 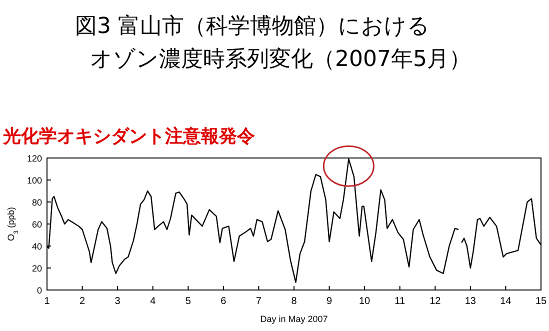 I want to click on x-tick-label: 11, so click(x=400, y=301).